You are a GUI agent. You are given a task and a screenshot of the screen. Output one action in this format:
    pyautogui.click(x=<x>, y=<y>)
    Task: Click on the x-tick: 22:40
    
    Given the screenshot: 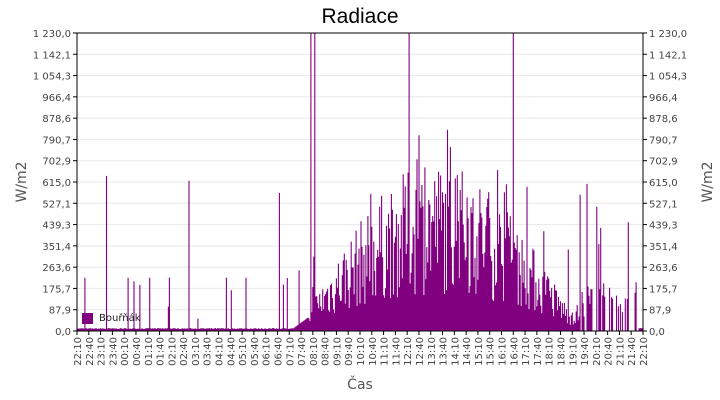 What is the action you would take?
    pyautogui.click(x=90, y=351)
    